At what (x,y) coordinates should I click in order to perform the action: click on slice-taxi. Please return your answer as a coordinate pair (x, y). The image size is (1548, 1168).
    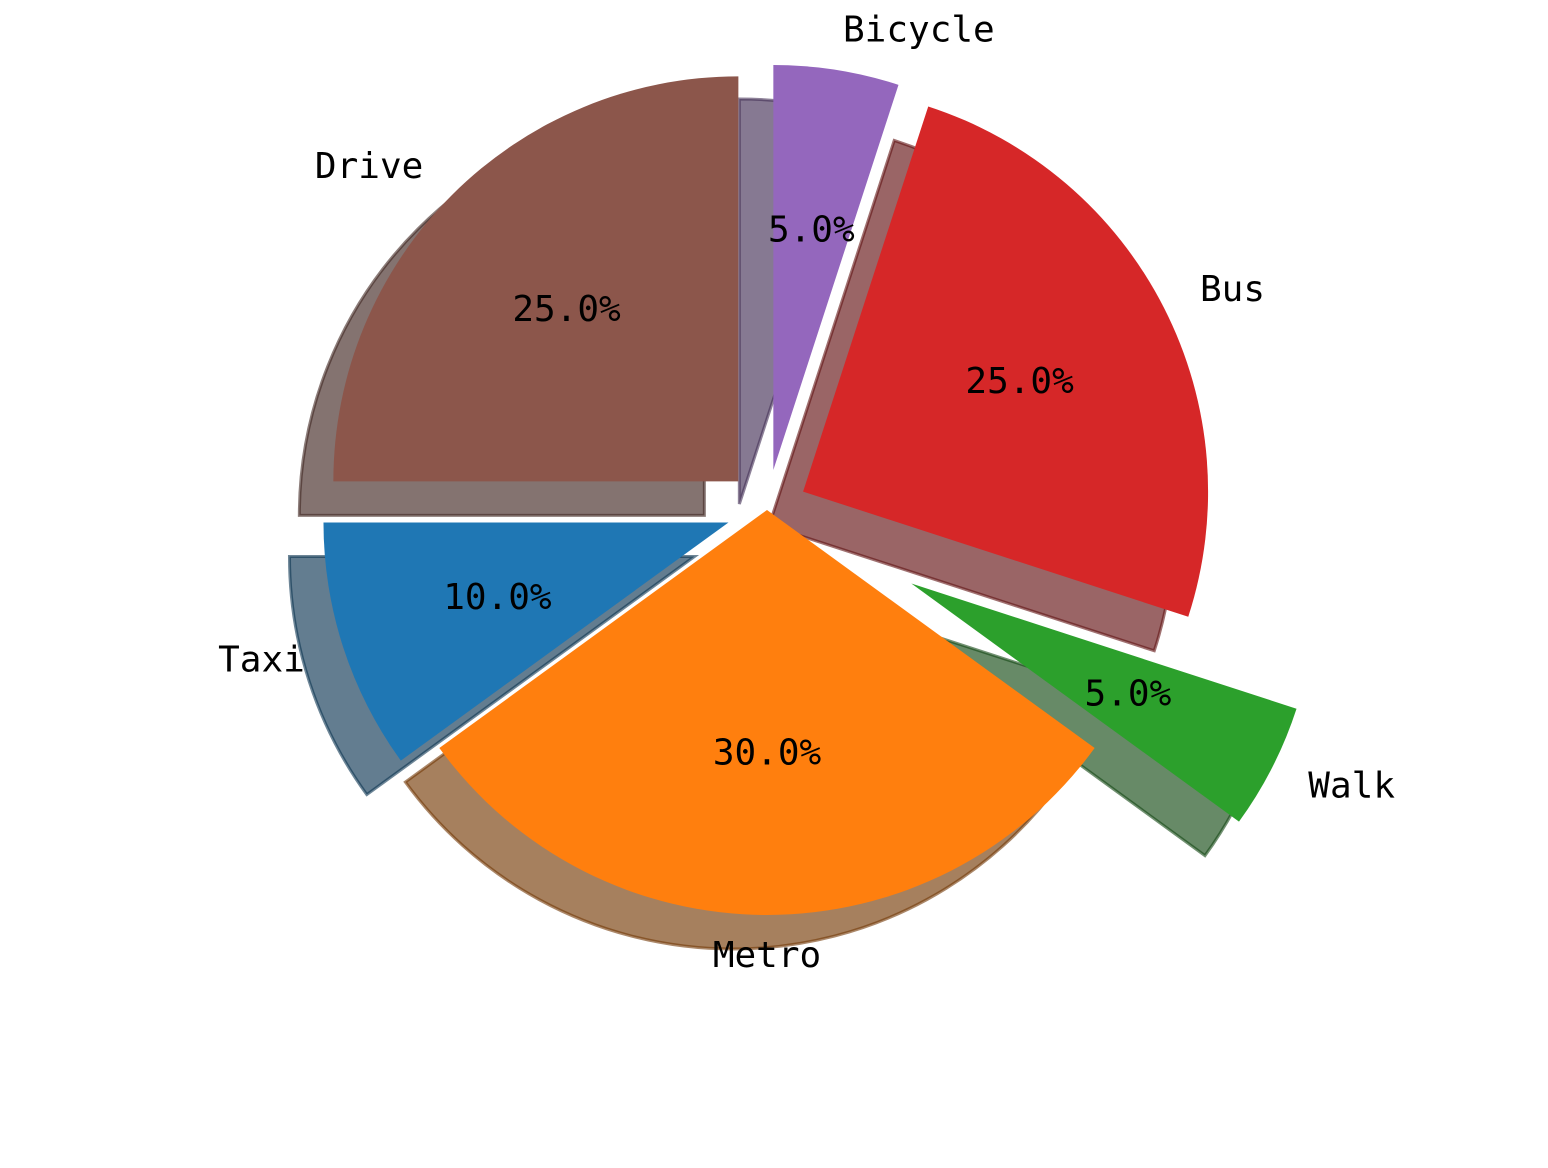
    Looking at the image, I should click on (526, 641).